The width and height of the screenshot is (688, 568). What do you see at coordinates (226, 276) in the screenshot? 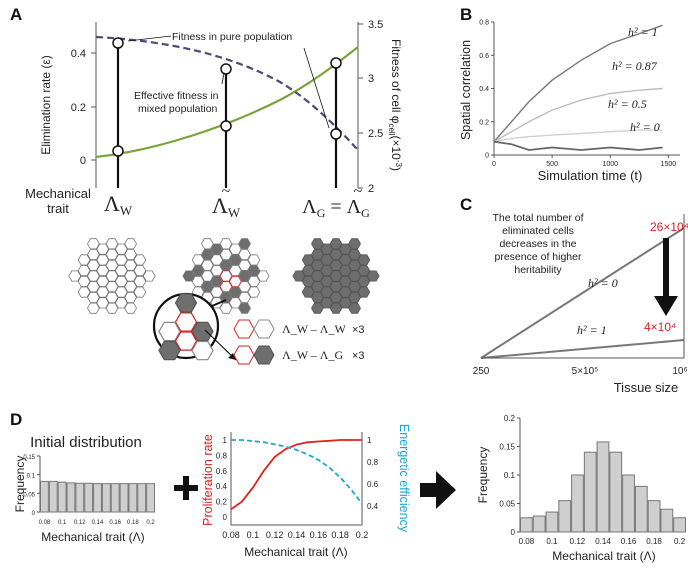
I see `hex-lattice-mixed` at bounding box center [226, 276].